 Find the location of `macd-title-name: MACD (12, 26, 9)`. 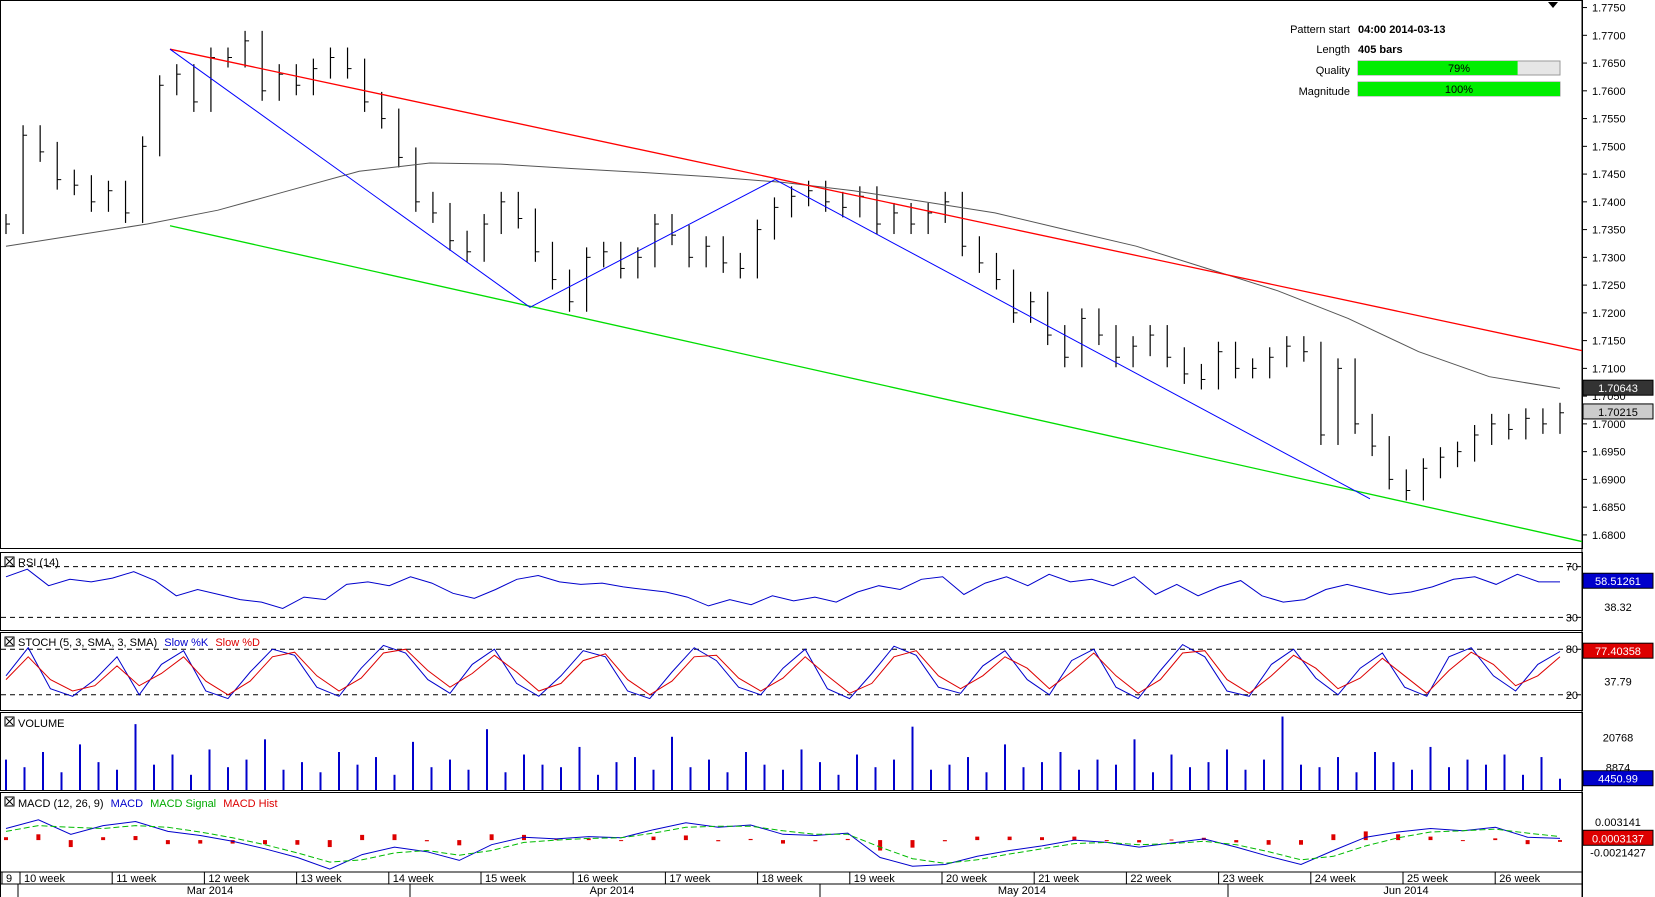

macd-title-name: MACD (12, 26, 9) is located at coordinates (61, 804).